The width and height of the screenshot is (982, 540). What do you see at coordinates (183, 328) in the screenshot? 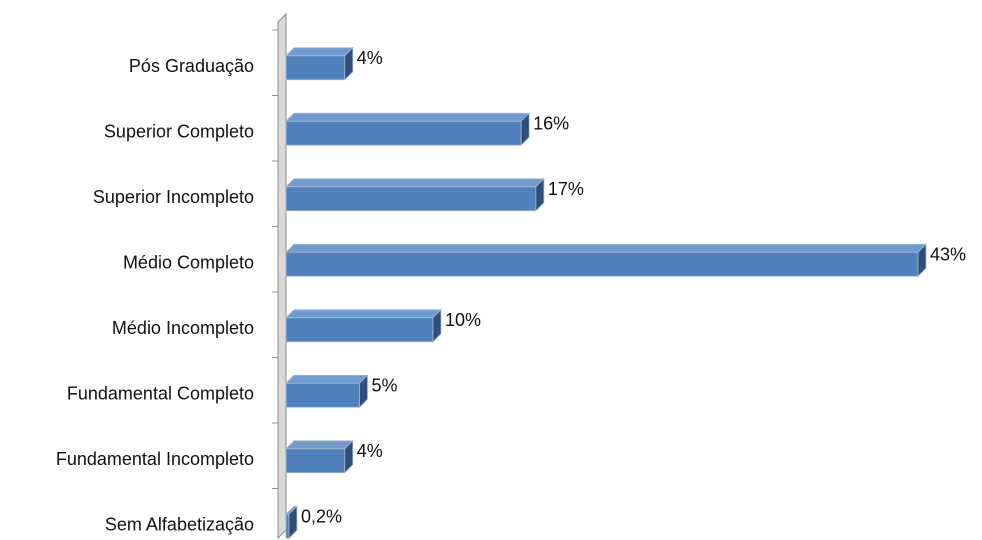
I see `category-label: Médio Incompleto` at bounding box center [183, 328].